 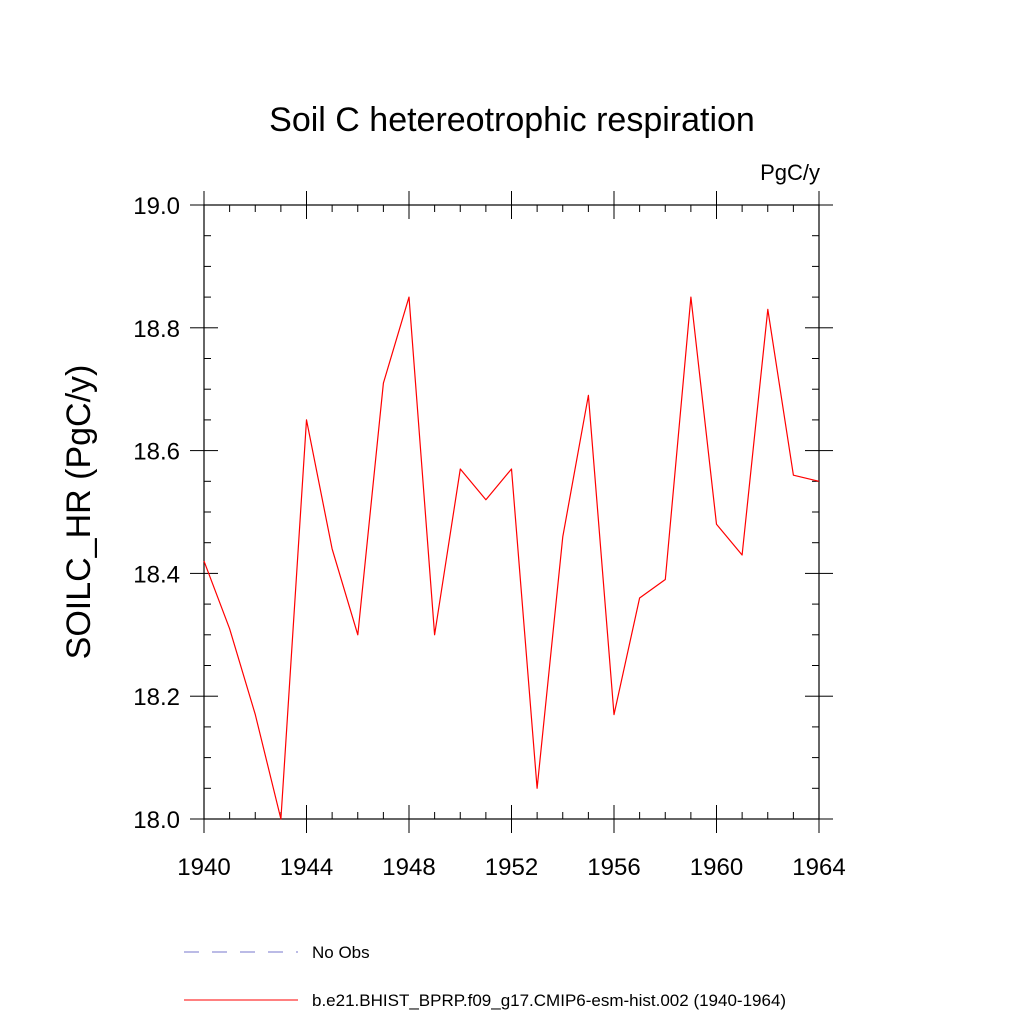 I want to click on legend-label: No Obs, so click(x=341, y=952).